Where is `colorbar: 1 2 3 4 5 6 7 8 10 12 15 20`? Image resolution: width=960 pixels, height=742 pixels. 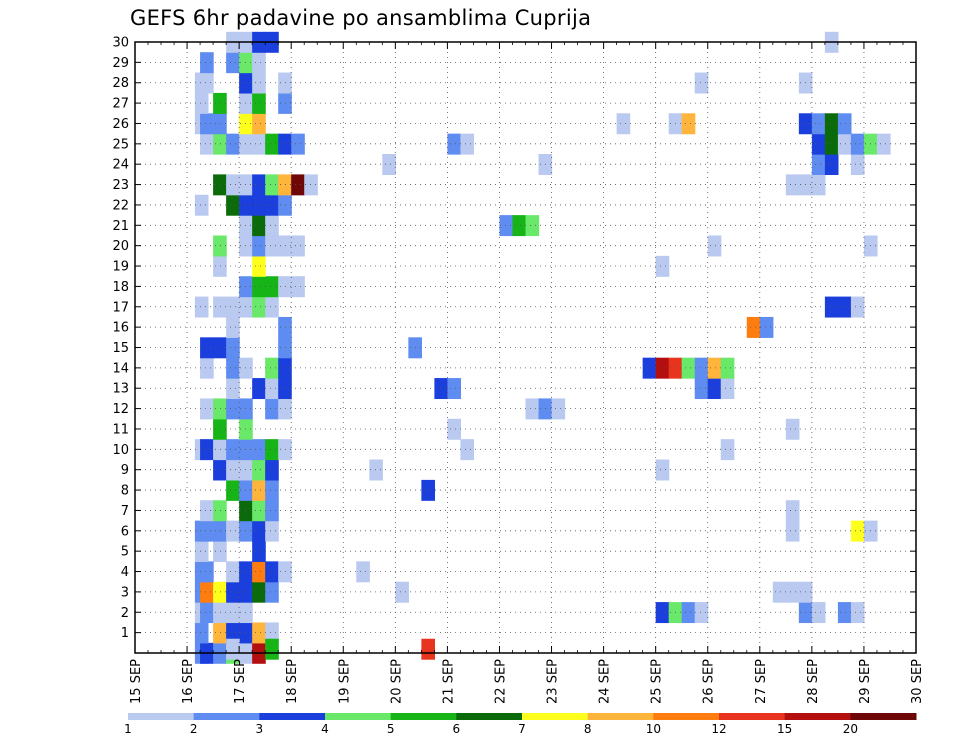
colorbar: 1 2 3 4 5 6 7 8 10 12 15 20 is located at coordinates (520, 724).